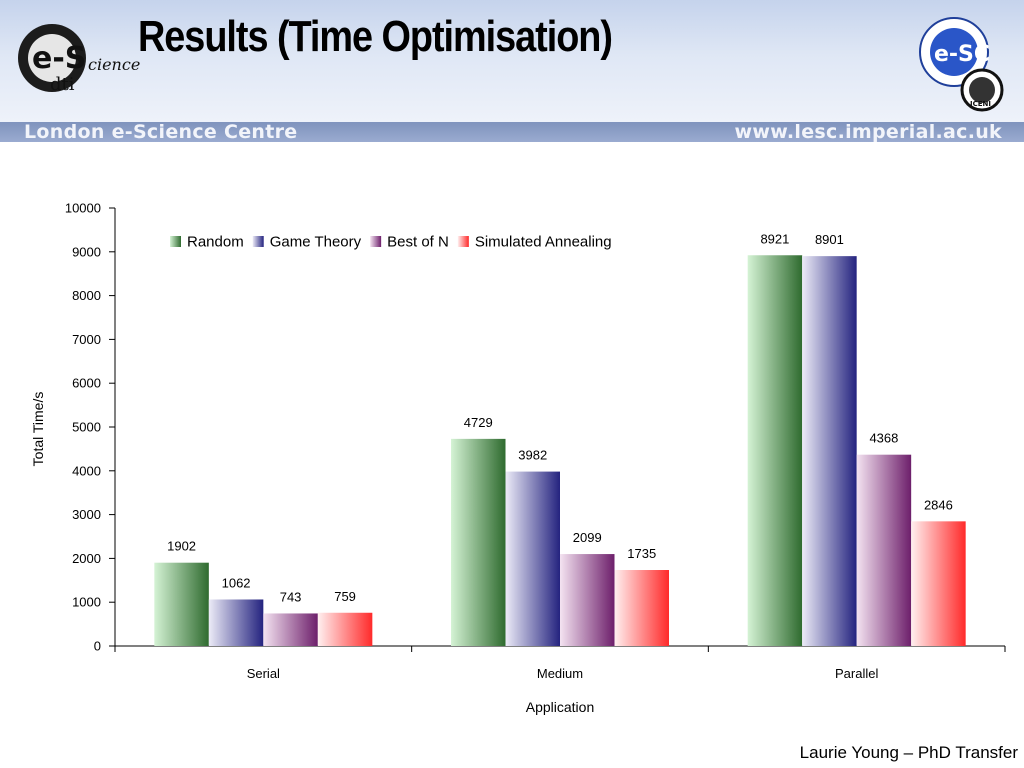 Image resolution: width=1024 pixels, height=768 pixels. What do you see at coordinates (86, 427) in the screenshot?
I see `y-tick-label: 5000` at bounding box center [86, 427].